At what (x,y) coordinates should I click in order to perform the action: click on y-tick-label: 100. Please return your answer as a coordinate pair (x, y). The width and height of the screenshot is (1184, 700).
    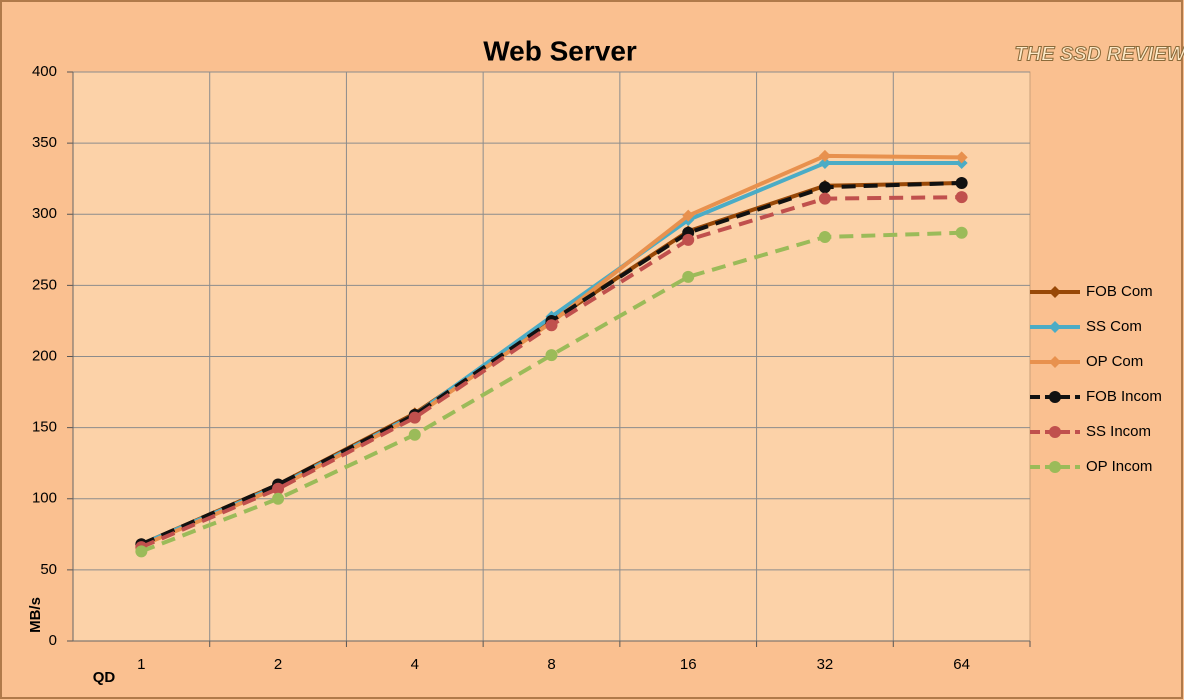
    Looking at the image, I should click on (44, 498).